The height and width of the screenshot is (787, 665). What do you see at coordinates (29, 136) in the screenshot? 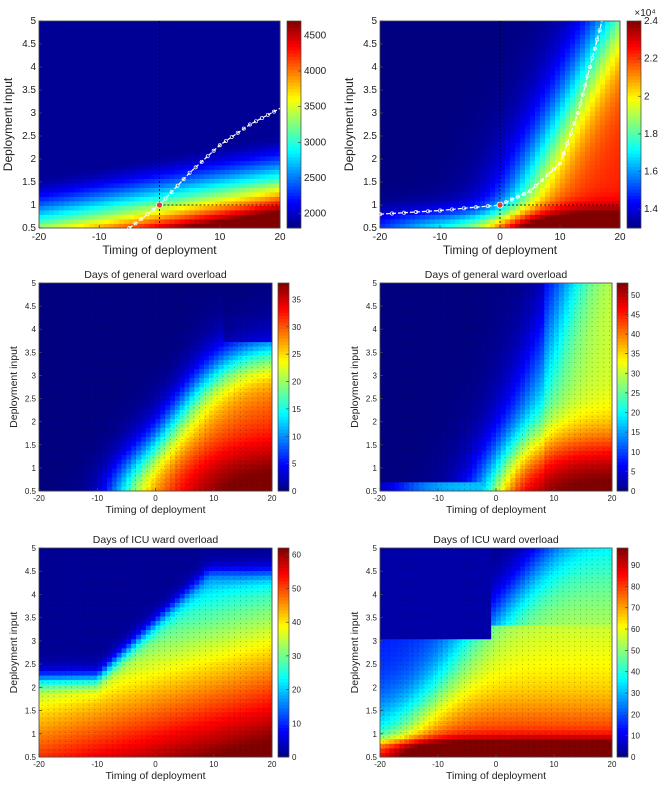
I see `y-tick-label: 2.5` at bounding box center [29, 136].